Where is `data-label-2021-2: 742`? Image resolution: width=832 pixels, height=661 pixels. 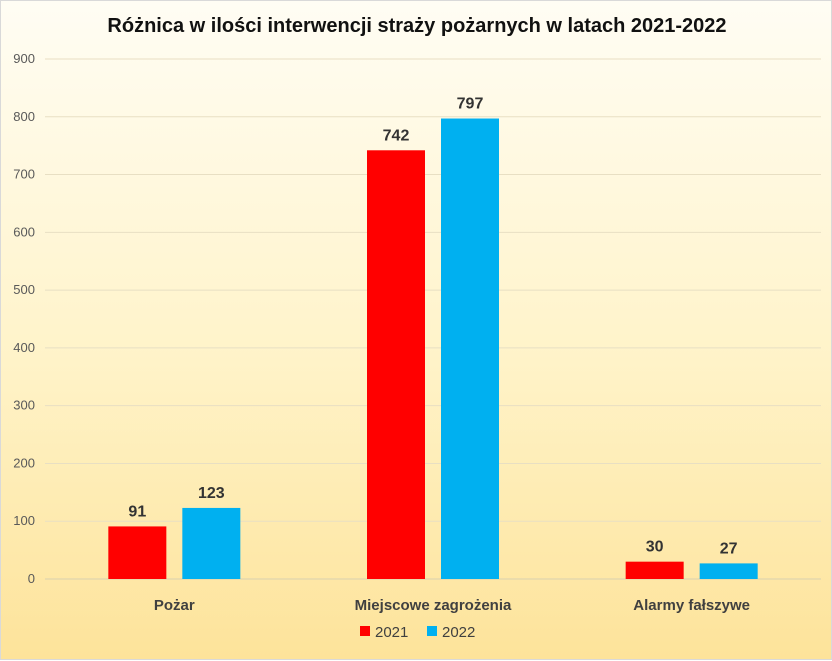
data-label-2021-2: 742 is located at coordinates (396, 135).